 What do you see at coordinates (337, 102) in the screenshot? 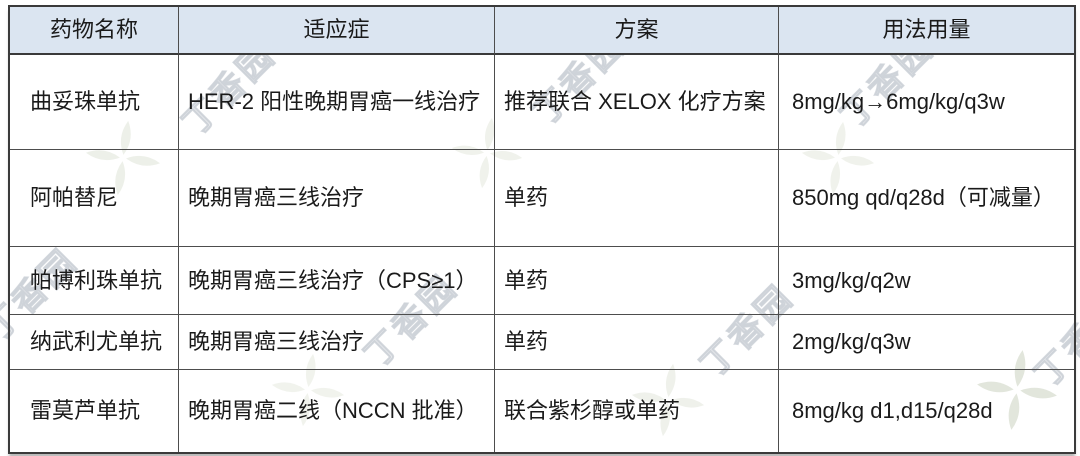
I see `indication-cell: HER-2 阳性晚期胃癌一线治疗` at bounding box center [337, 102].